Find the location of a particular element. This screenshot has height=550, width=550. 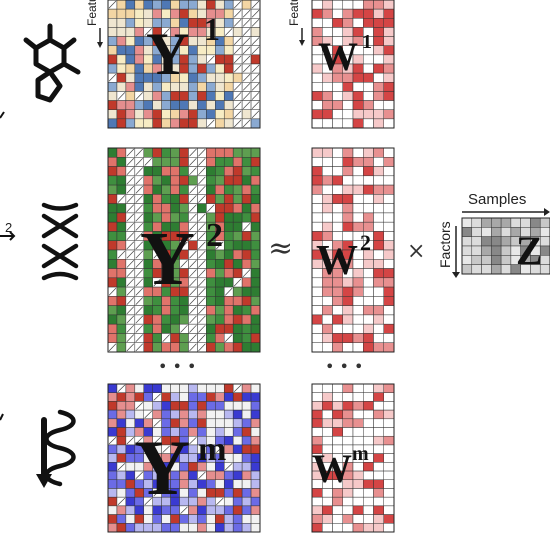

z-matrix-cells is located at coordinates (505, 246).